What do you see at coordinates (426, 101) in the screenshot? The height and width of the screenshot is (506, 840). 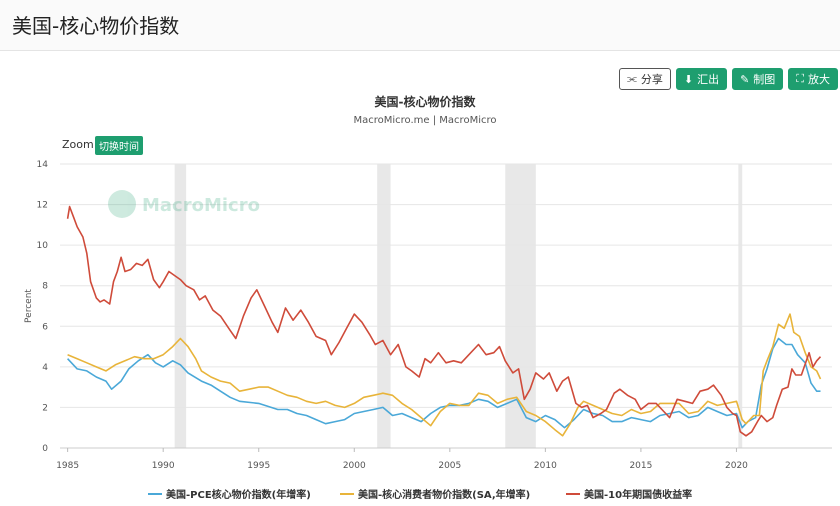 I see `chart-title: 美国-核心物价指数` at bounding box center [426, 101].